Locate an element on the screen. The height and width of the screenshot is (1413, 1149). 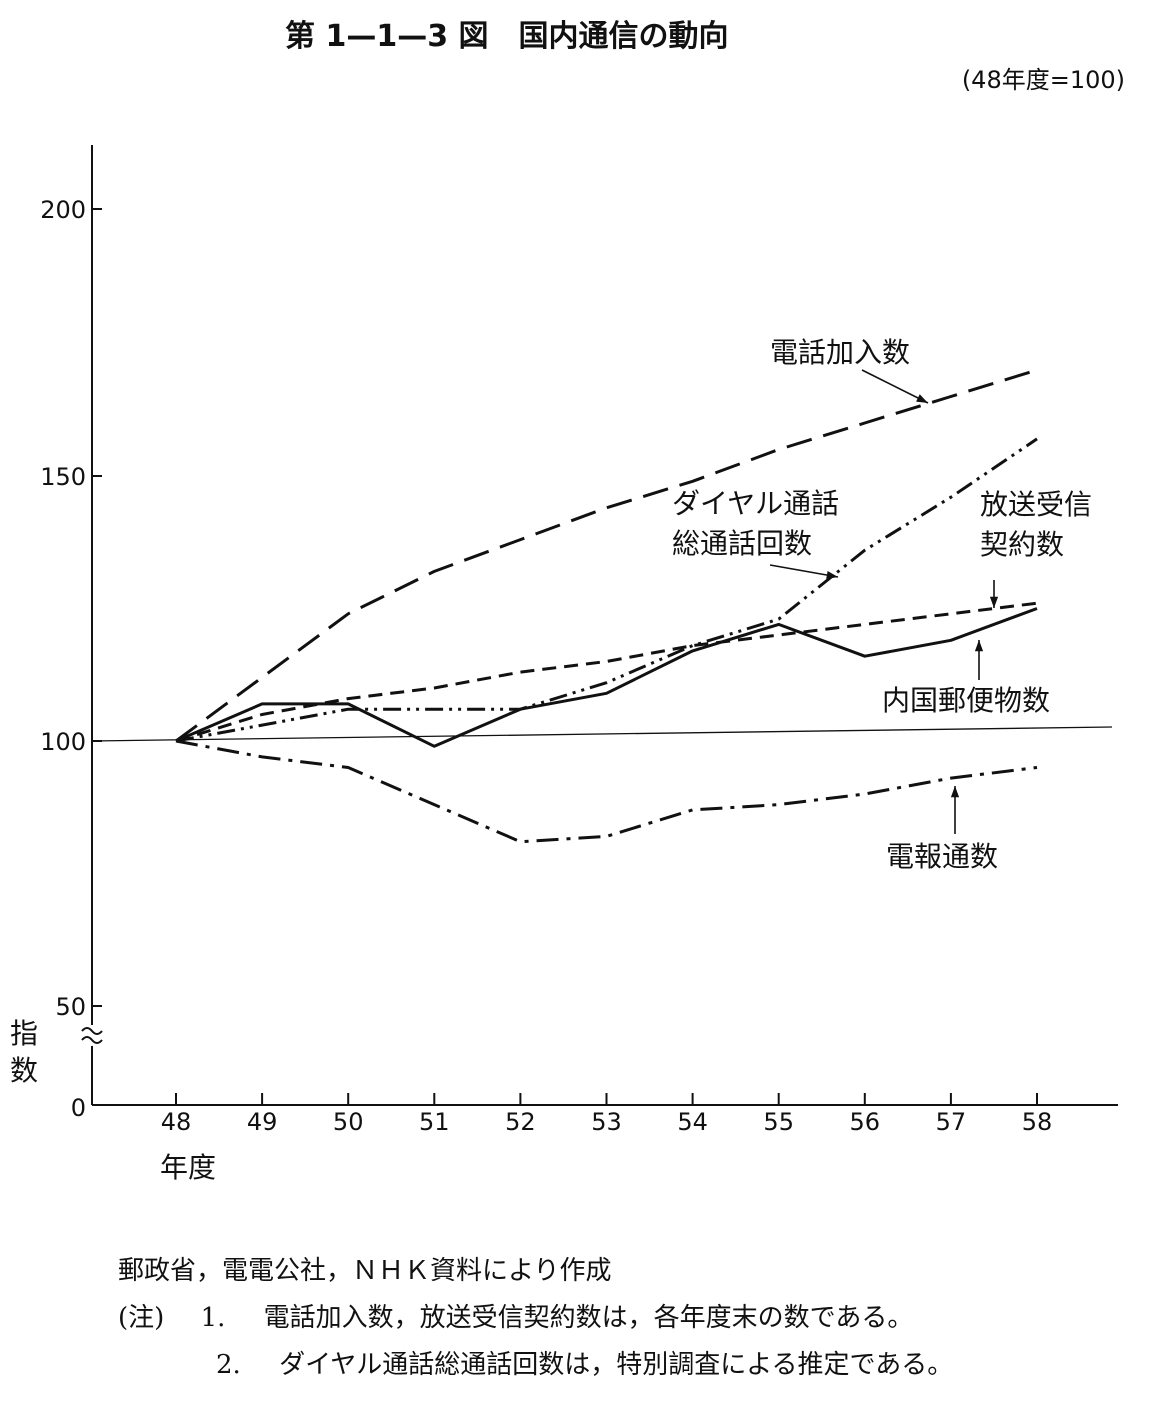
x-tick-label-48: 48 is located at coordinates (176, 1122).